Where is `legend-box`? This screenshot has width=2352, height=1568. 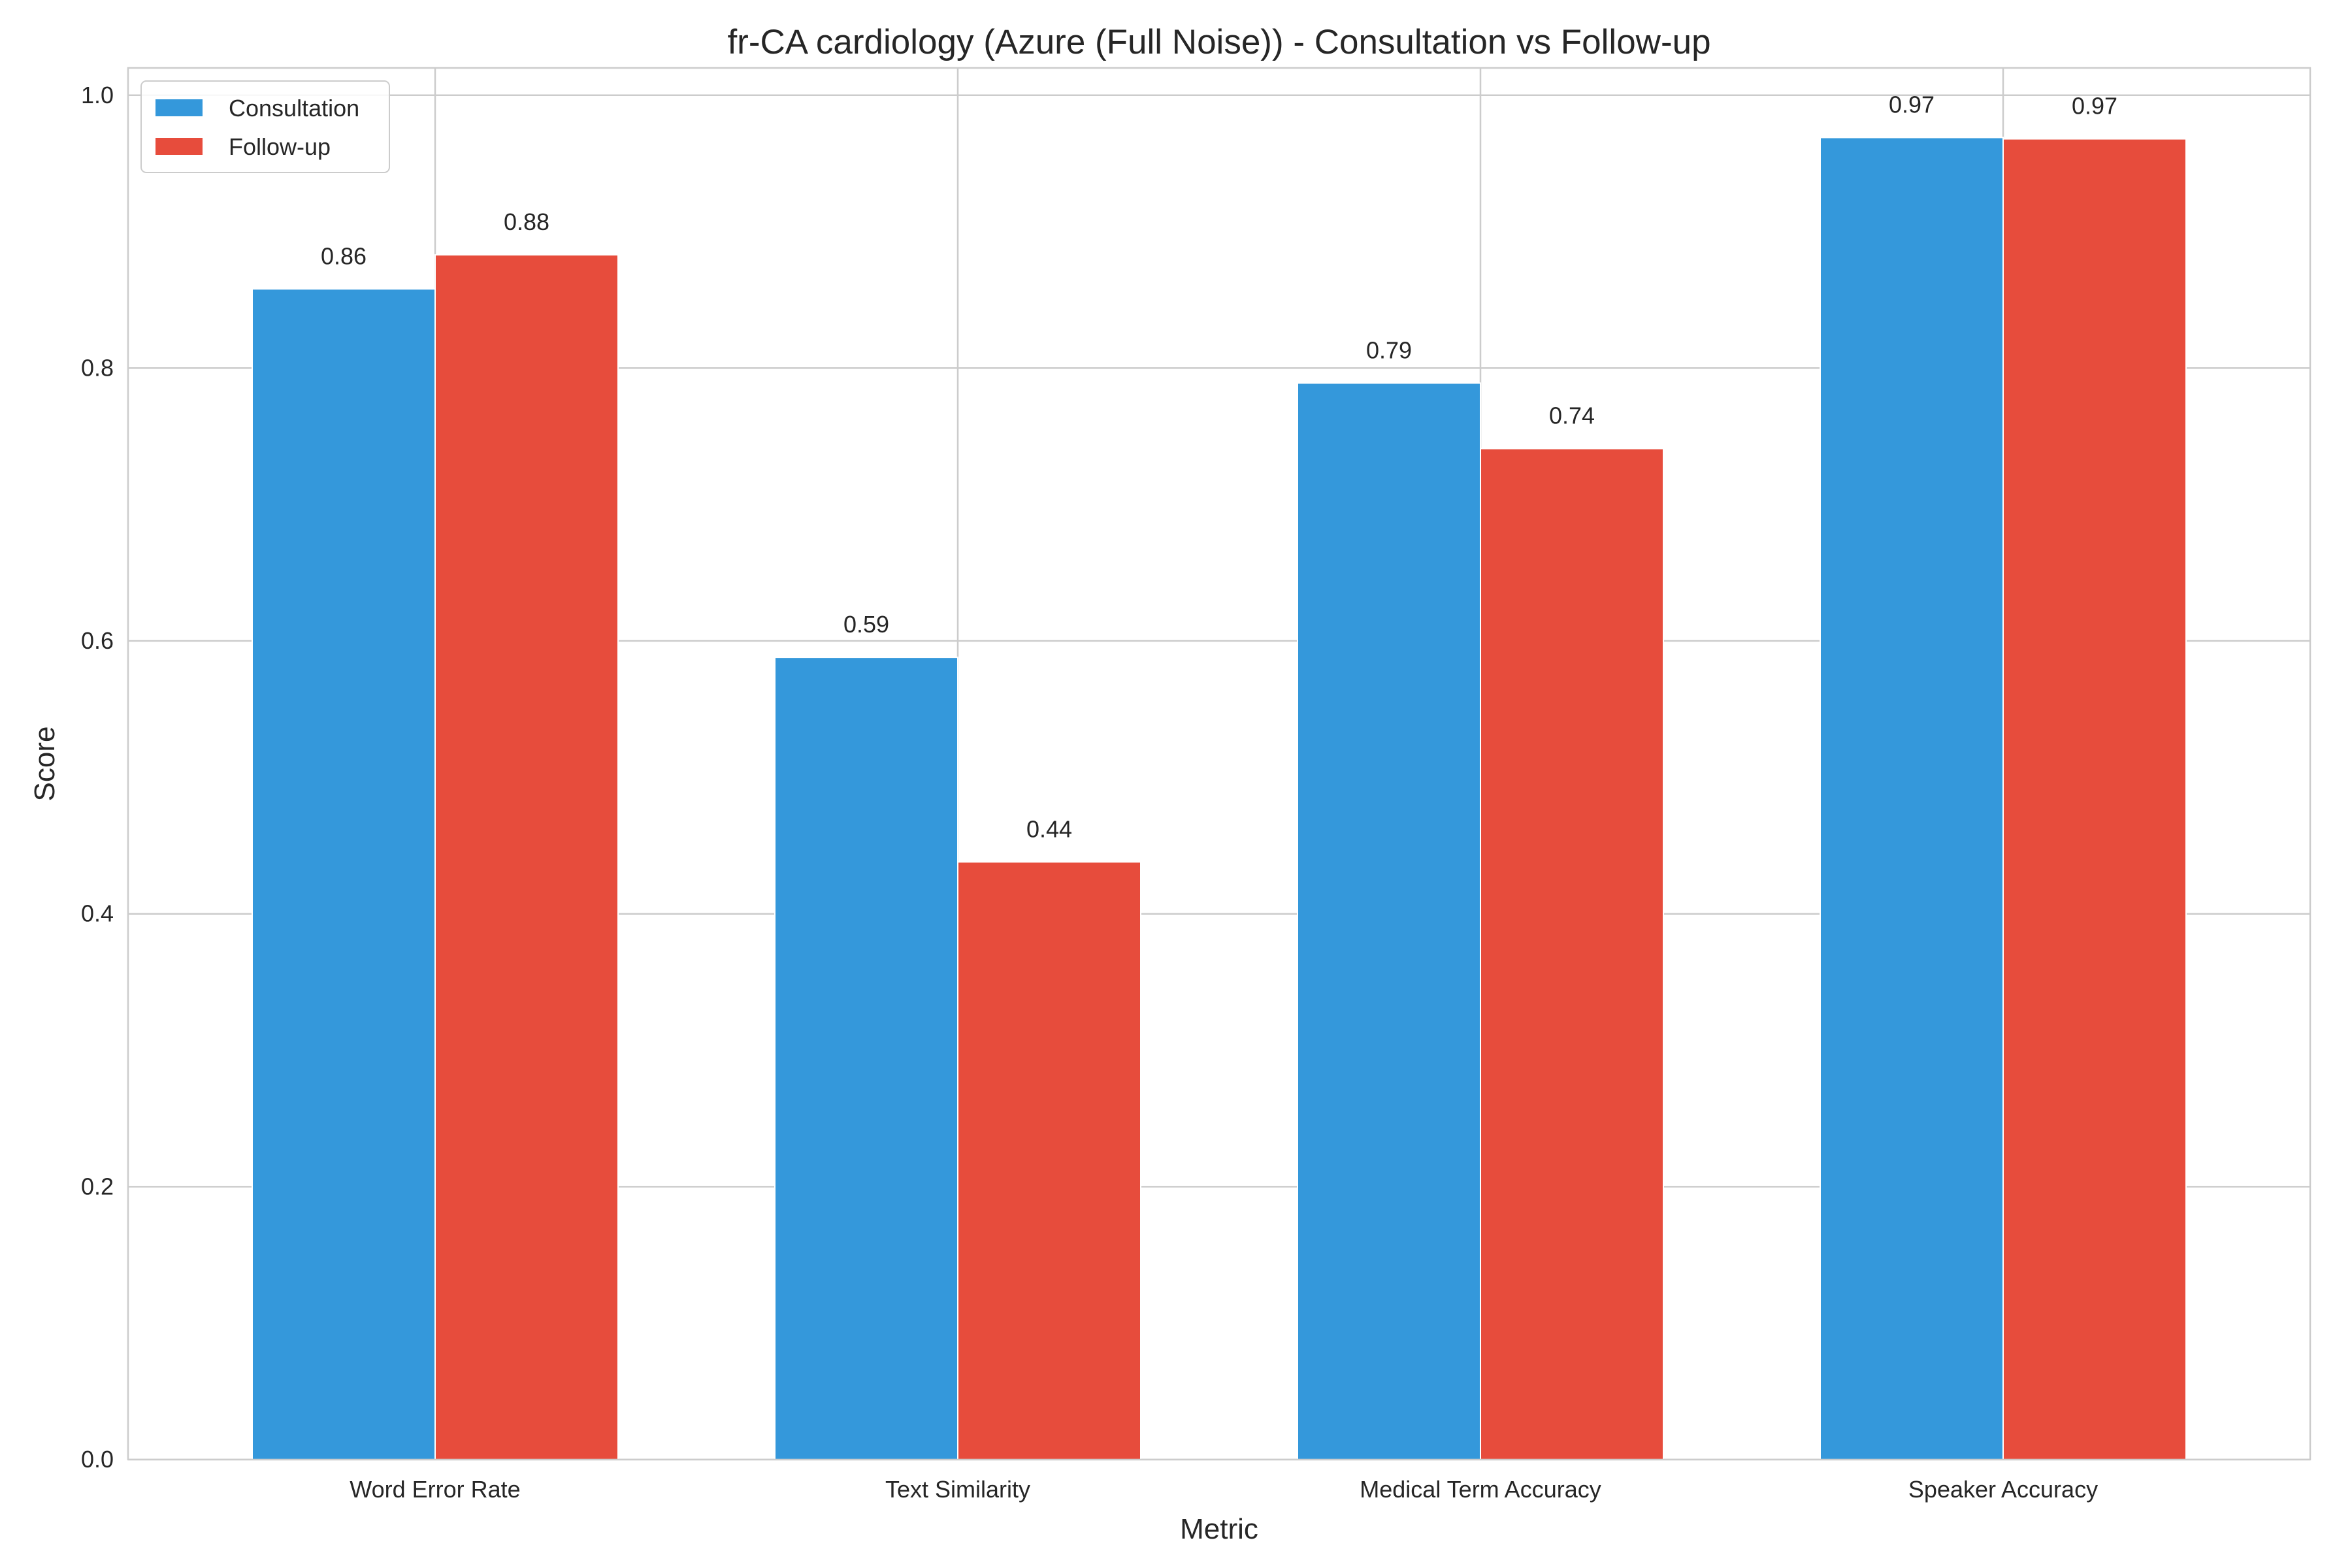 legend-box is located at coordinates (265, 126).